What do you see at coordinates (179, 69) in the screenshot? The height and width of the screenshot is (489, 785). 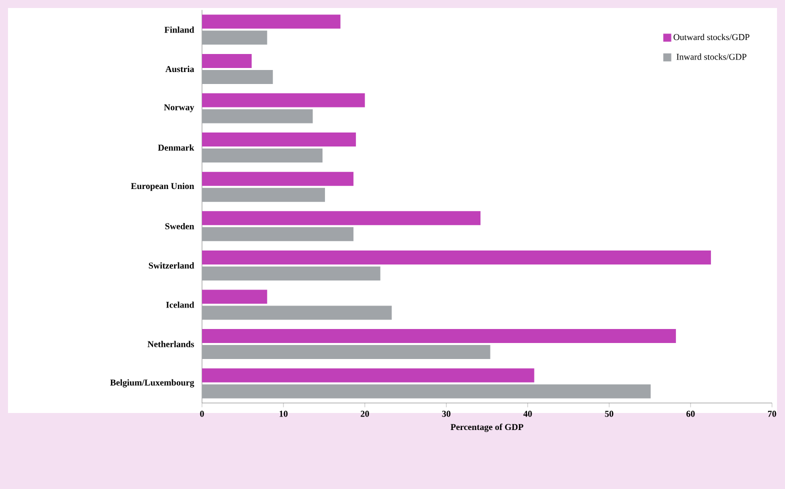 I see `y-tick-label: Austria` at bounding box center [179, 69].